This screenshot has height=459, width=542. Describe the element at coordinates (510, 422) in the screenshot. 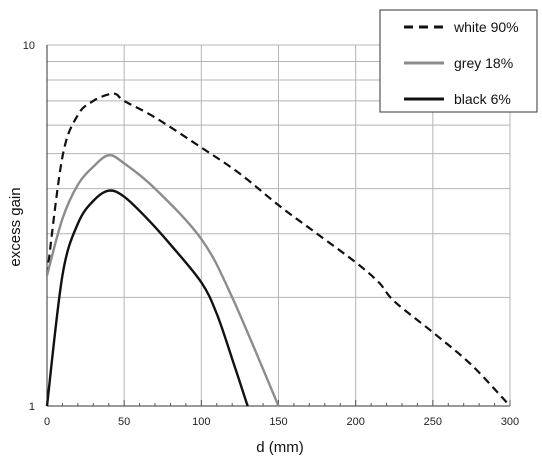

I see `x-tick-label: 300` at that location.